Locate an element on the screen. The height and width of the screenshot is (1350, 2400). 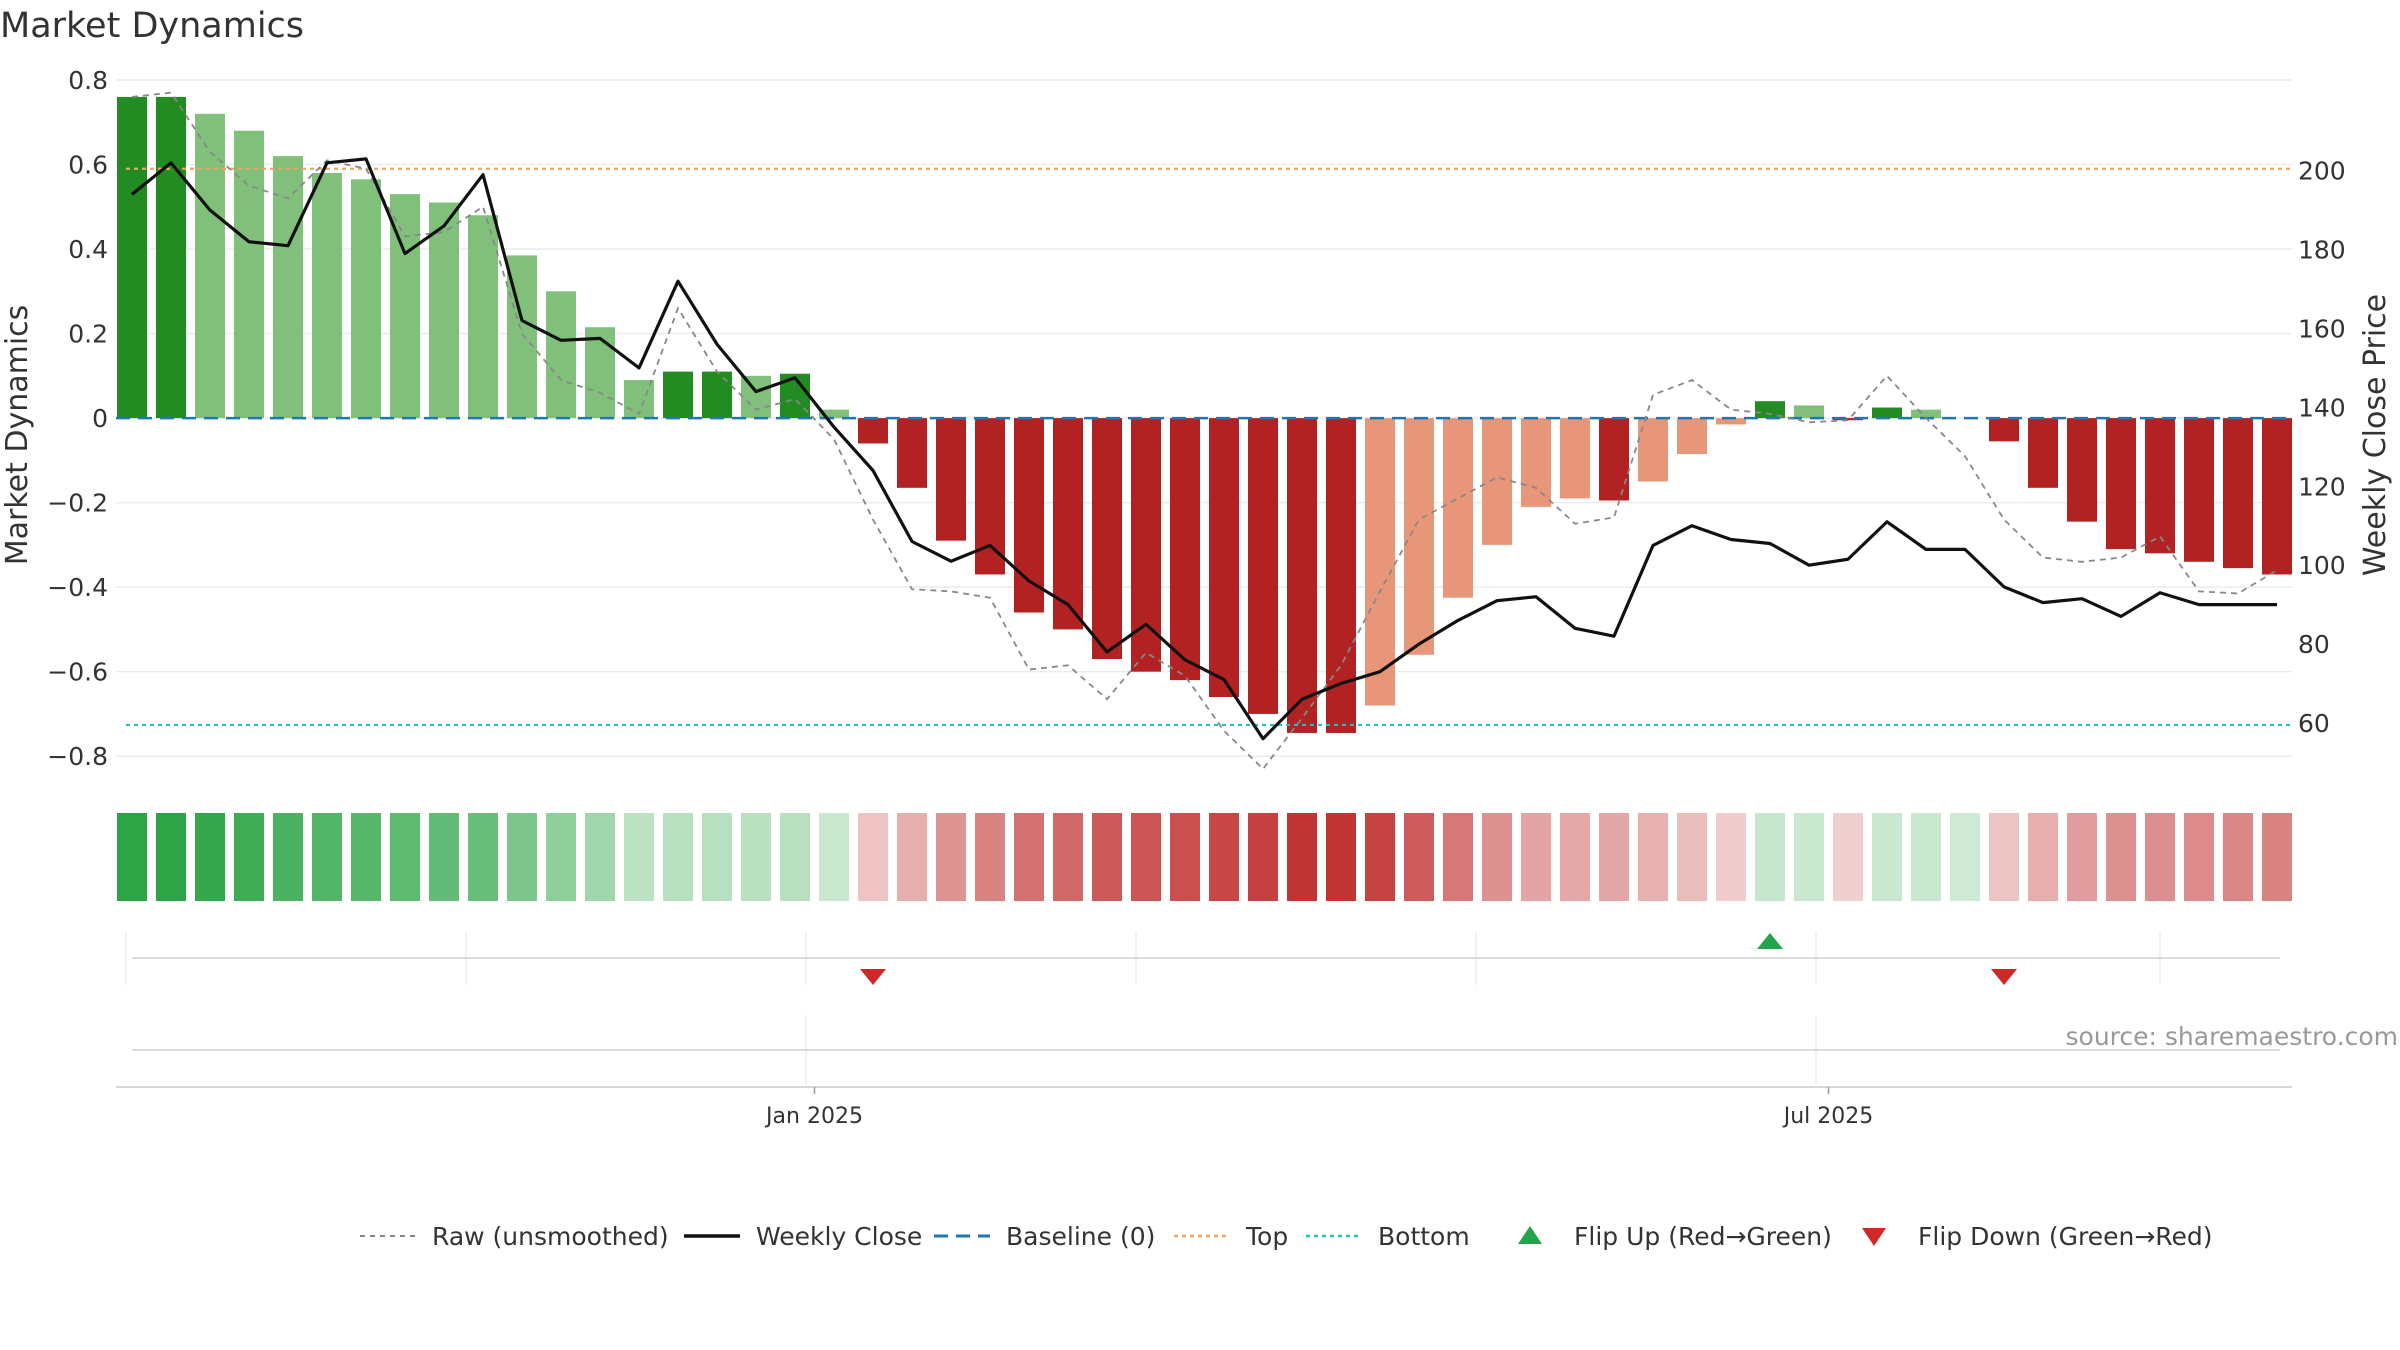
source-text: source: sharemaestro.com is located at coordinates (2232, 1036).